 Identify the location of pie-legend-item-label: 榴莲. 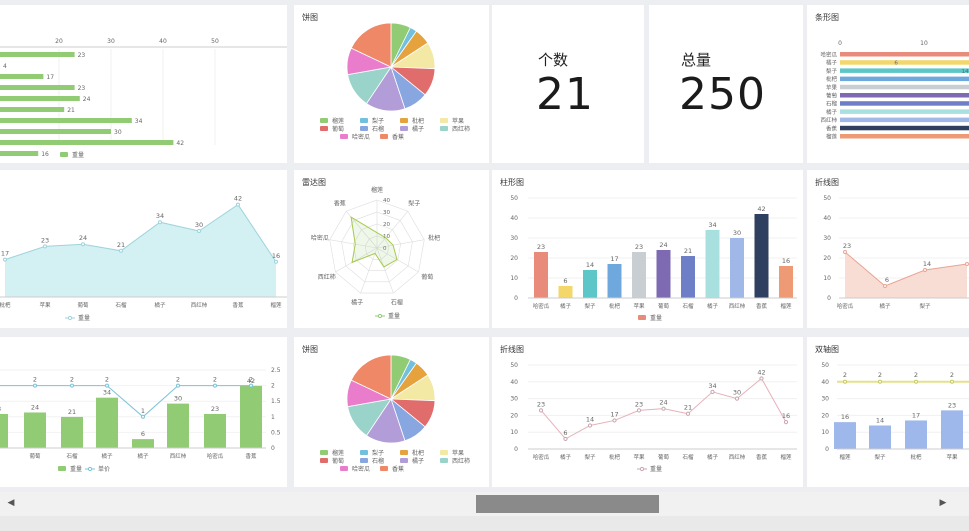
(338, 453).